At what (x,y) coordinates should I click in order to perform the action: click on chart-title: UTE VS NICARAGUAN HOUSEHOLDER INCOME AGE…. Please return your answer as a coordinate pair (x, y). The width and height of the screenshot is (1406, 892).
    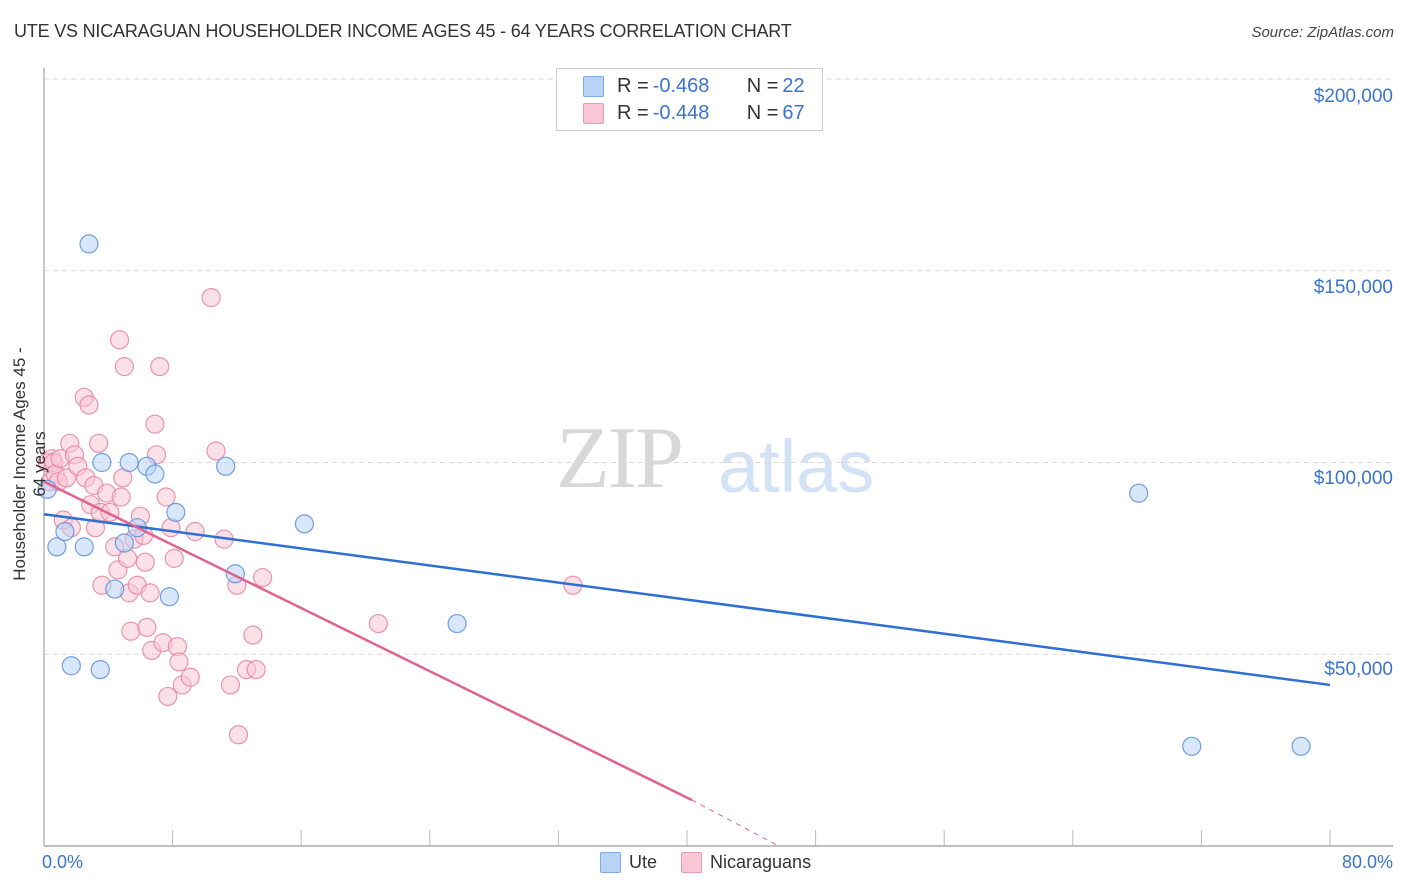
    Looking at the image, I should click on (403, 31).